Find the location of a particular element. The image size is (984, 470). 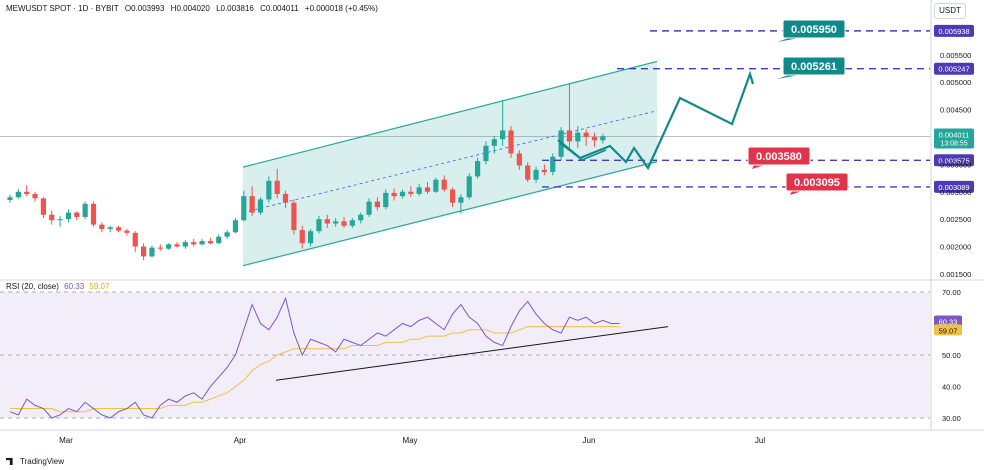

projected-minor is located at coordinates (583, 151).